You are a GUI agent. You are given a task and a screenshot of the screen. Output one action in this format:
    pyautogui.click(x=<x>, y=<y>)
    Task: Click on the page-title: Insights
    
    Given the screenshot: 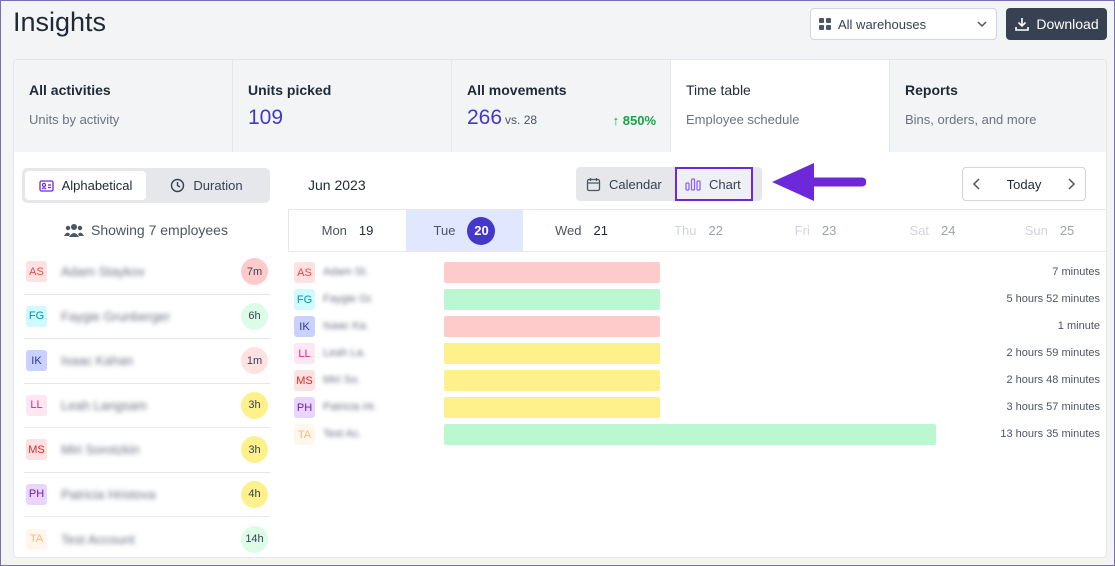 What is the action you would take?
    pyautogui.click(x=60, y=22)
    